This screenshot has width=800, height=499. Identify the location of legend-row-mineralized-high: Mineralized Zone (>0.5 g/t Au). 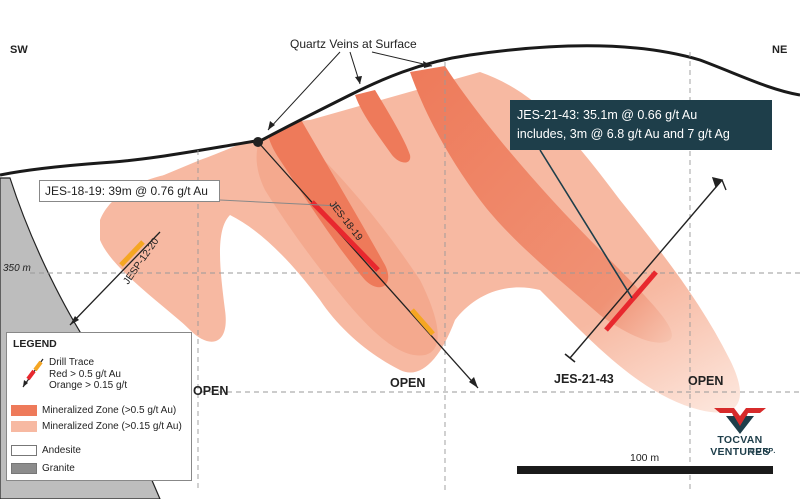
(93, 410).